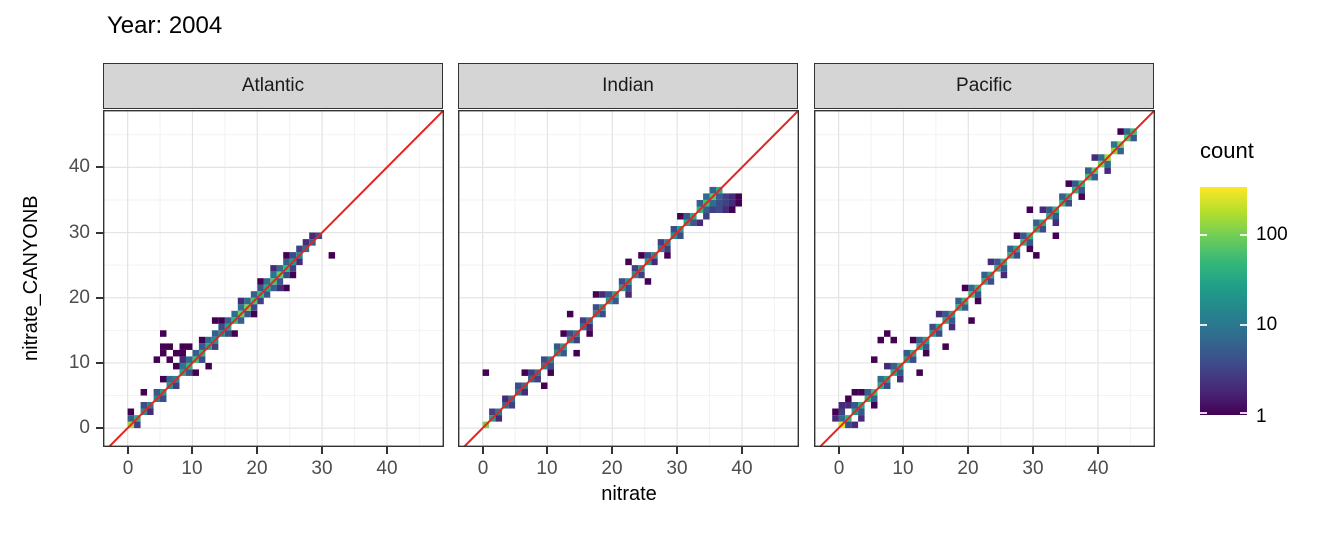 This screenshot has height=537, width=1344. Describe the element at coordinates (1267, 324) in the screenshot. I see `legend-tick-label: 10` at that location.